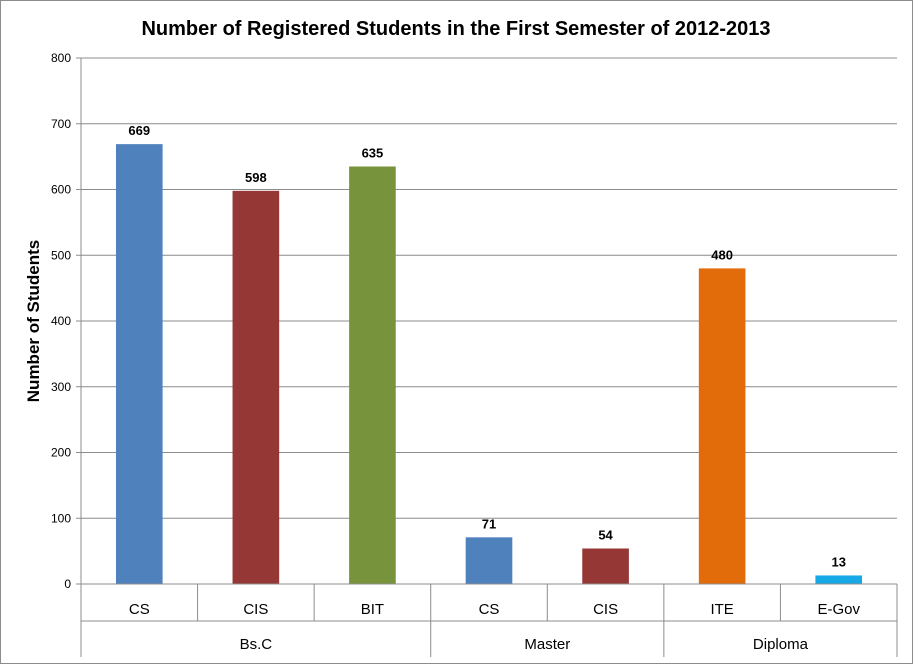 The width and height of the screenshot is (913, 664). What do you see at coordinates (781, 644) in the screenshot?
I see `group-label: Diploma` at bounding box center [781, 644].